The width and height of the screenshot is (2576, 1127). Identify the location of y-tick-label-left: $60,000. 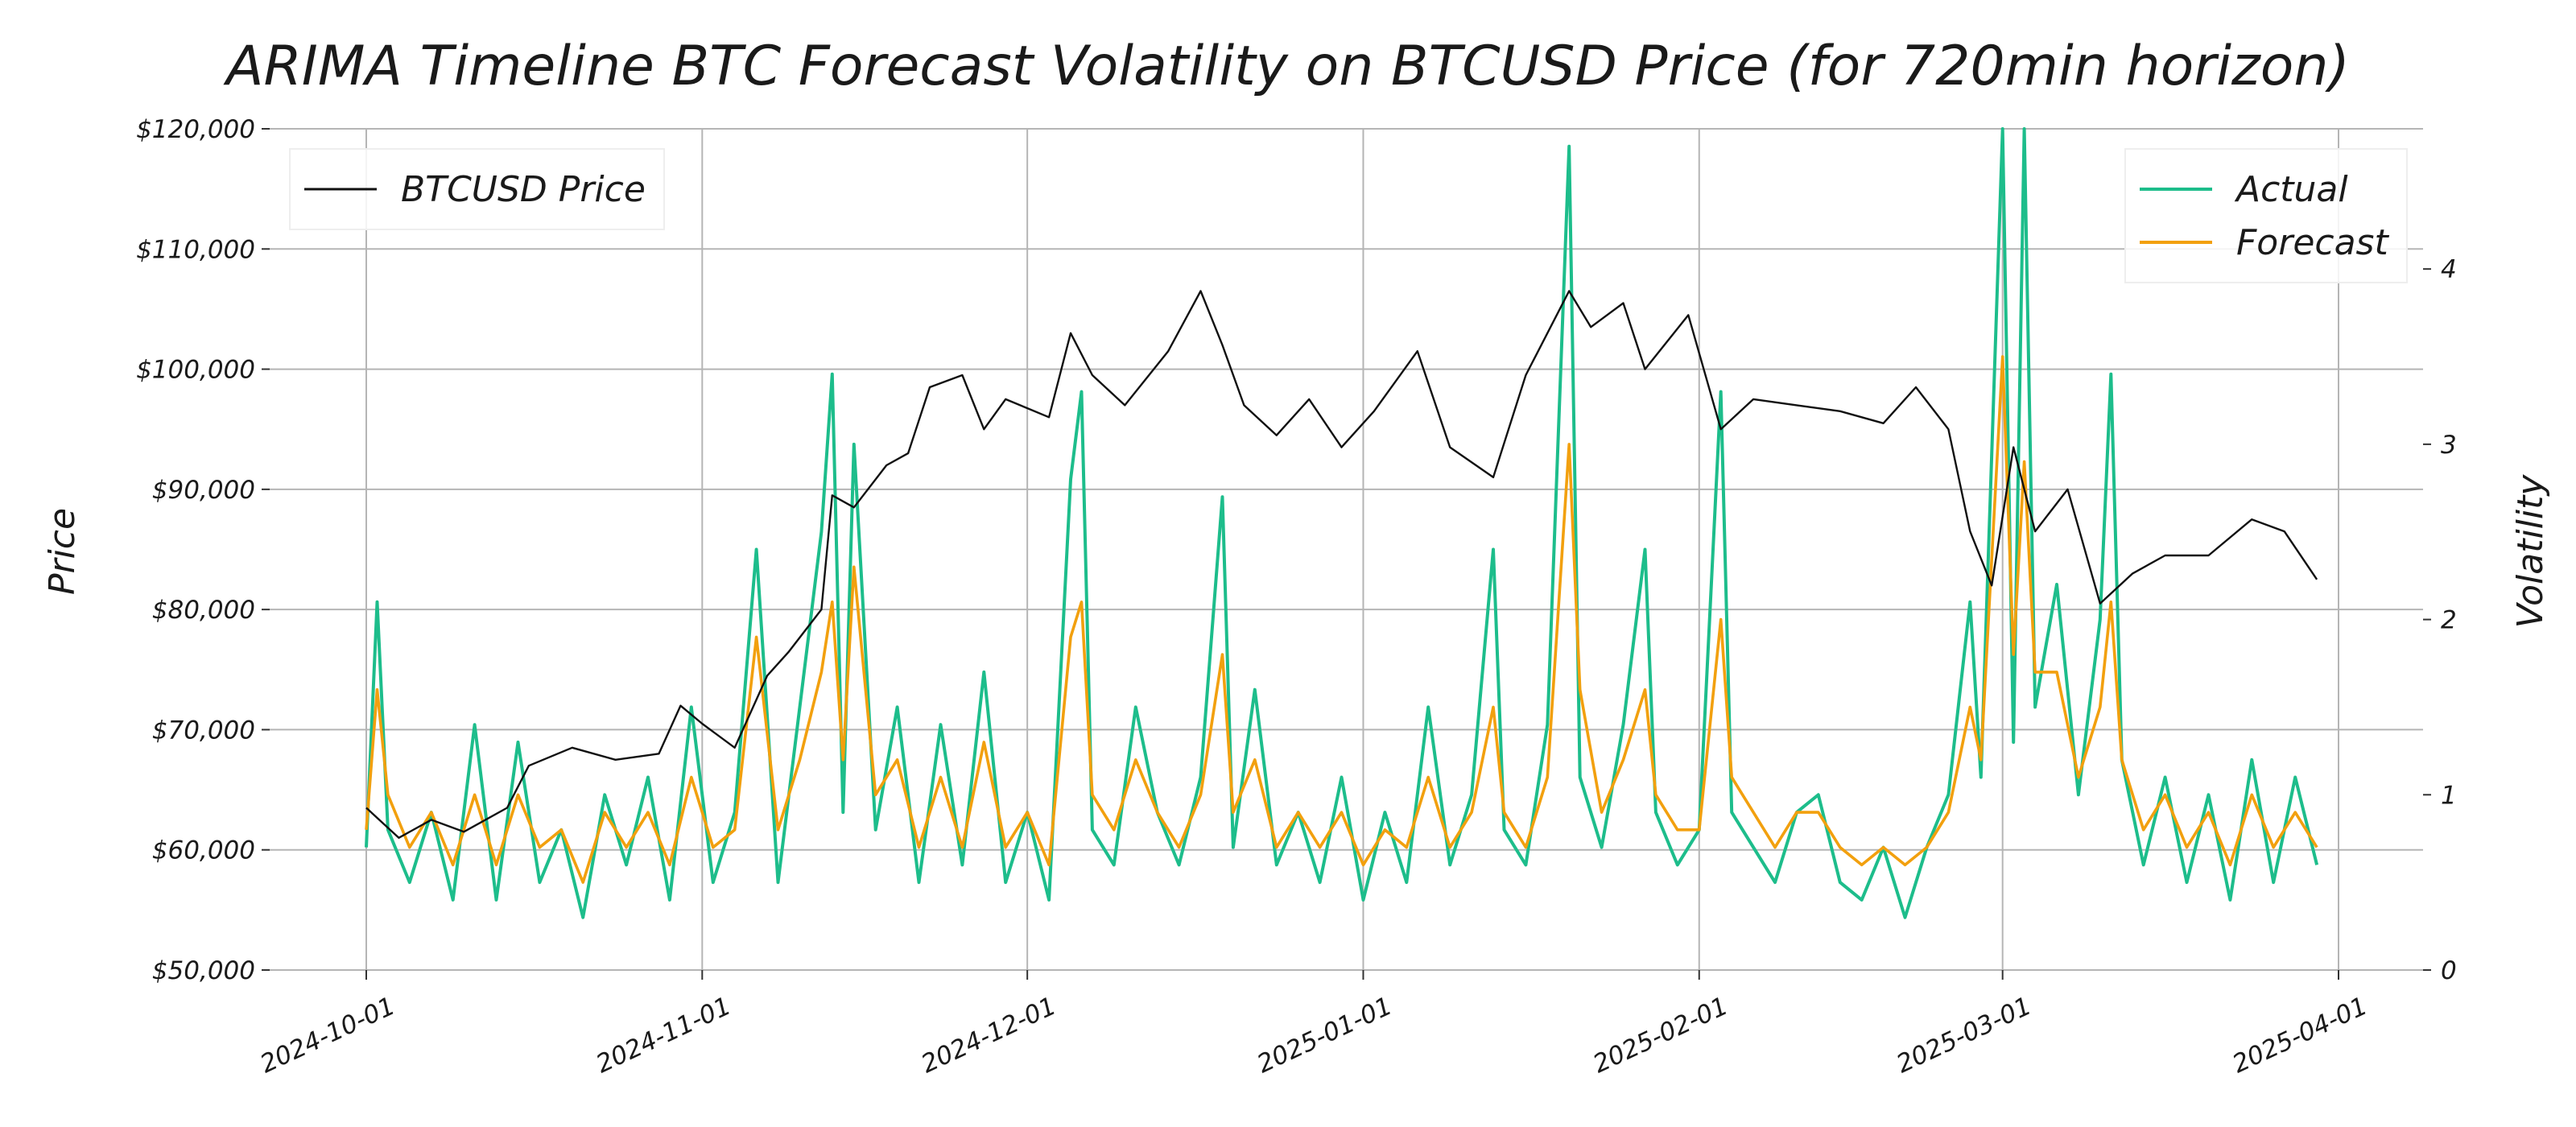
(203, 850).